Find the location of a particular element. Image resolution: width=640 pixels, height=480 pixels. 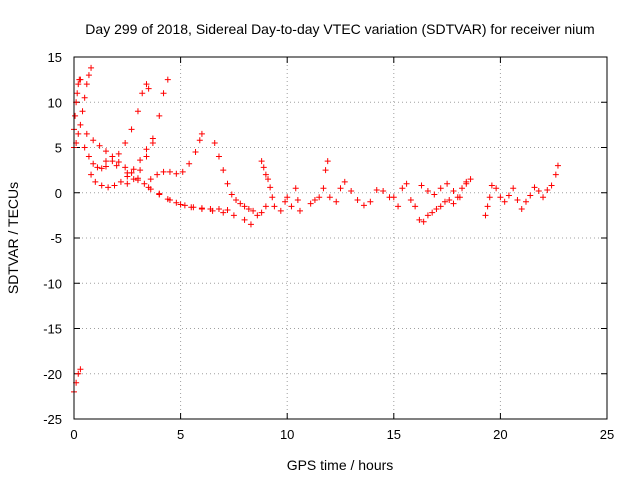

x-tick-label: 25 is located at coordinates (607, 434).